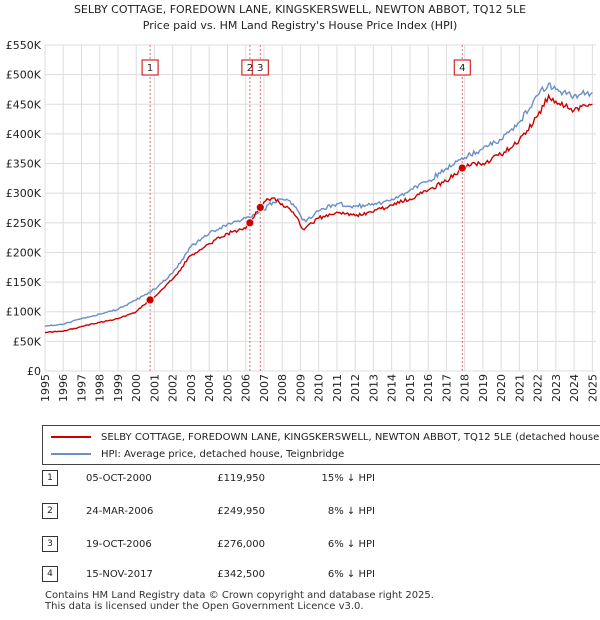 The height and width of the screenshot is (620, 600). What do you see at coordinates (538, 388) in the screenshot?
I see `x-tick-label: 2022` at bounding box center [538, 388].